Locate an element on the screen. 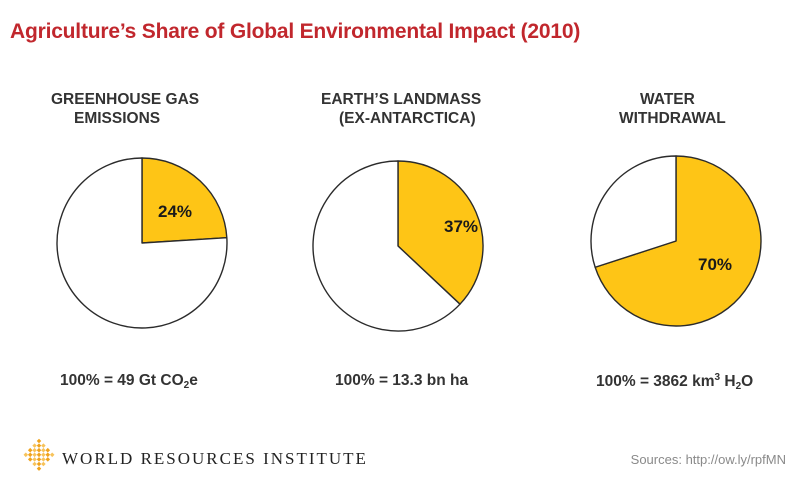  pie-title-line: GREENHOUSE GAS is located at coordinates (125, 99).